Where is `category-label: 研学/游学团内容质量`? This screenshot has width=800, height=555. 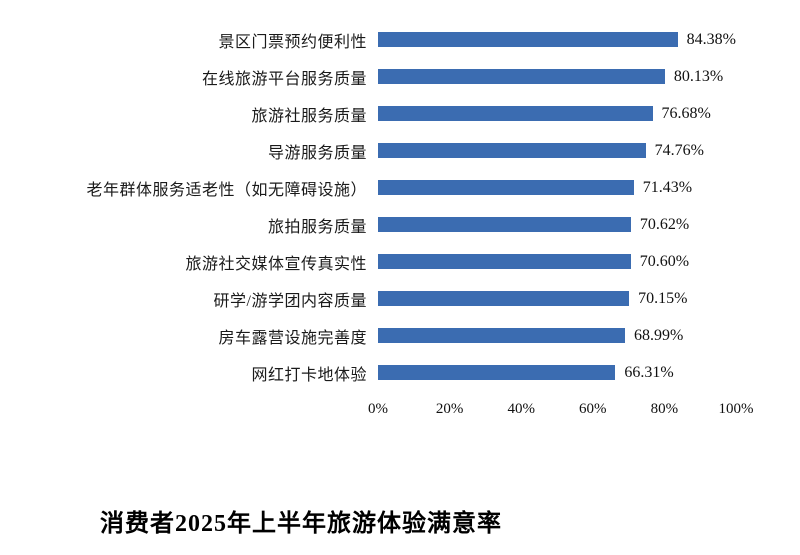 category-label: 研学/游学团内容质量 is located at coordinates (290, 301).